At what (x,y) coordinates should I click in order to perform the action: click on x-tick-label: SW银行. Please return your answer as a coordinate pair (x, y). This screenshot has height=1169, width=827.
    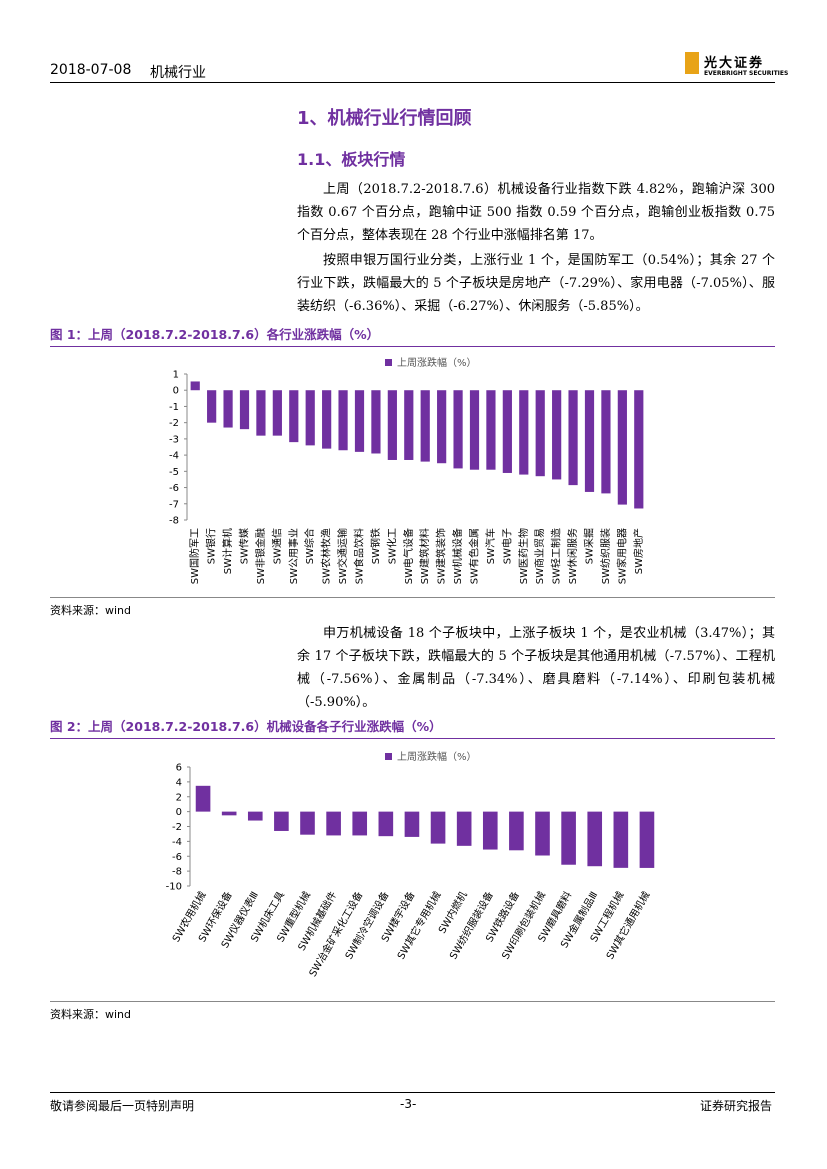
    Looking at the image, I should click on (211, 546).